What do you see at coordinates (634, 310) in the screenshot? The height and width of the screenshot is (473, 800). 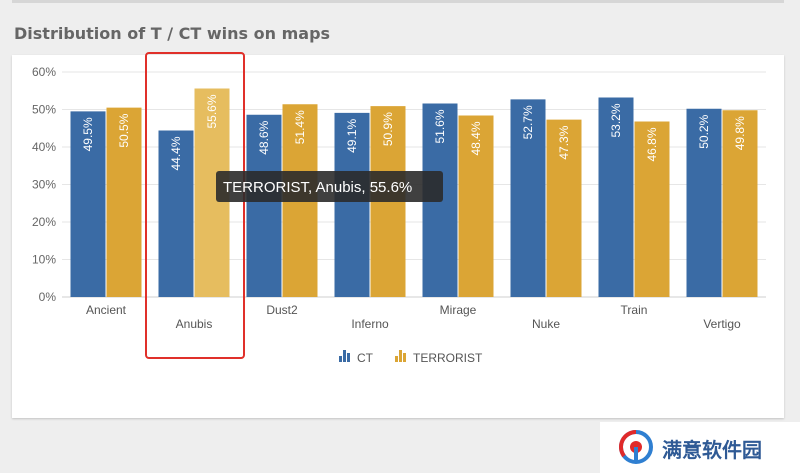 I see `x-tick-label: Train` at bounding box center [634, 310].